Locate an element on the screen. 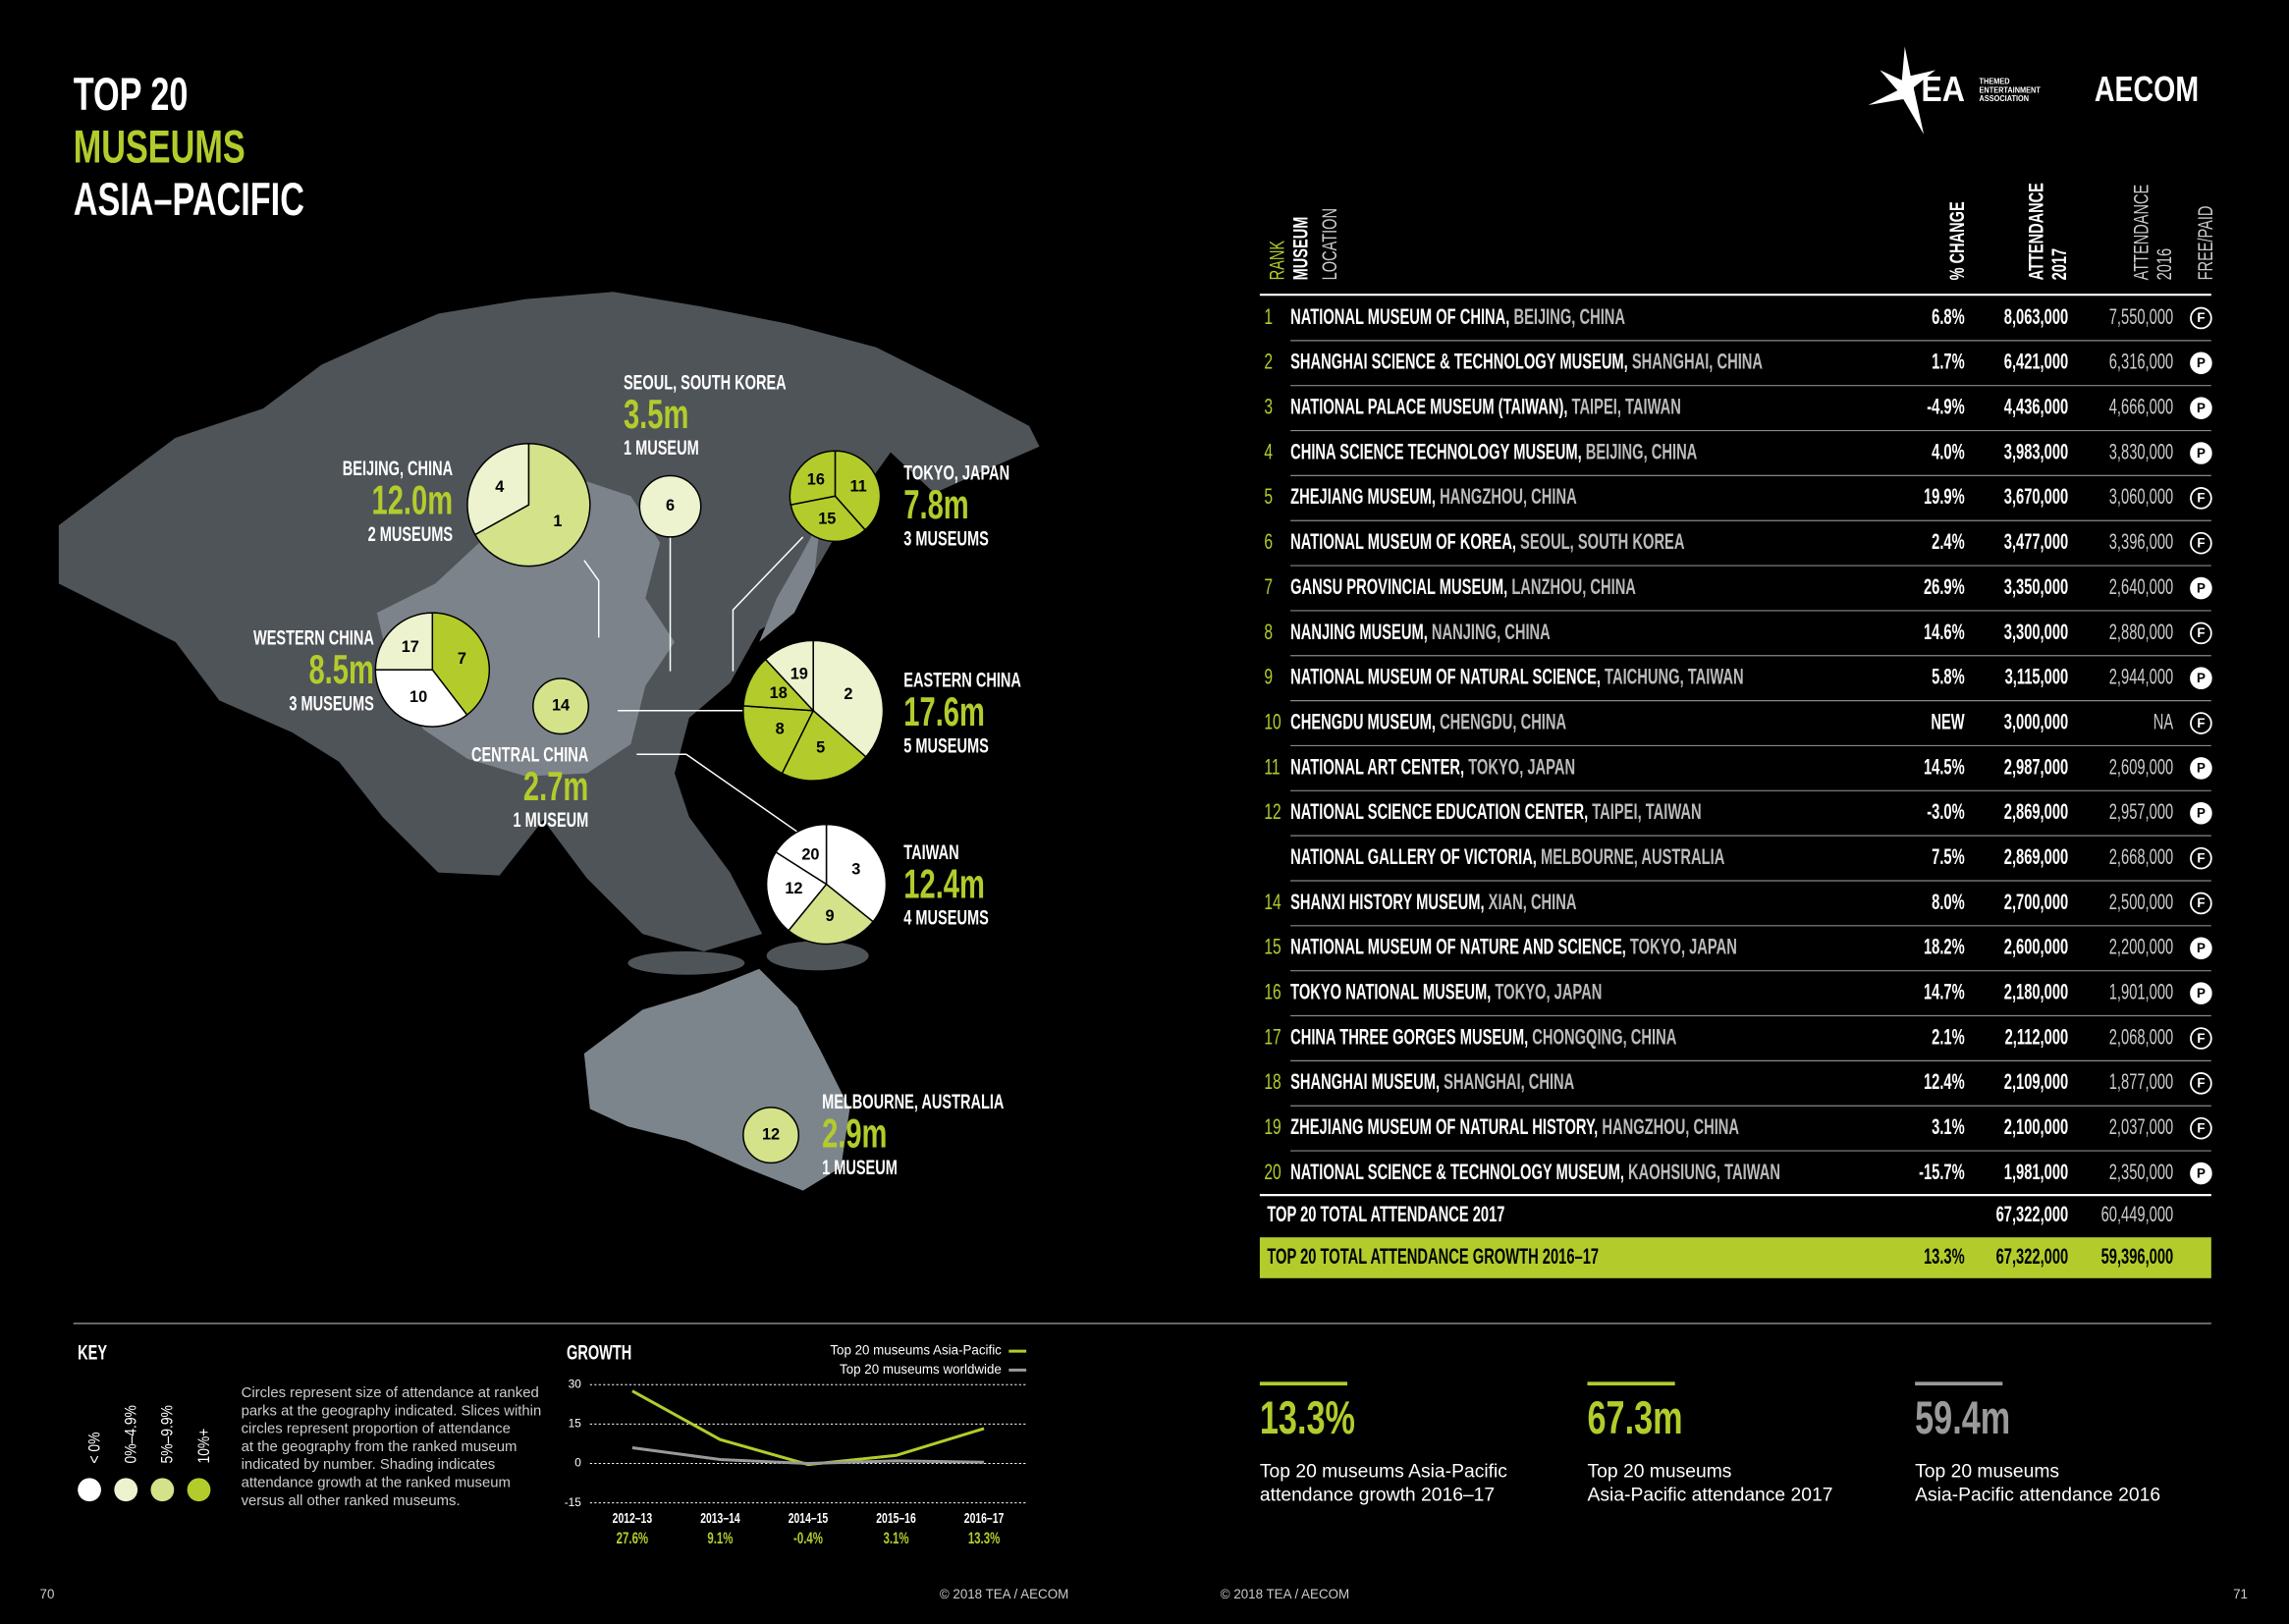 The height and width of the screenshot is (1624, 2289). attendance-2016: 2,500,000 is located at coordinates (2141, 903).